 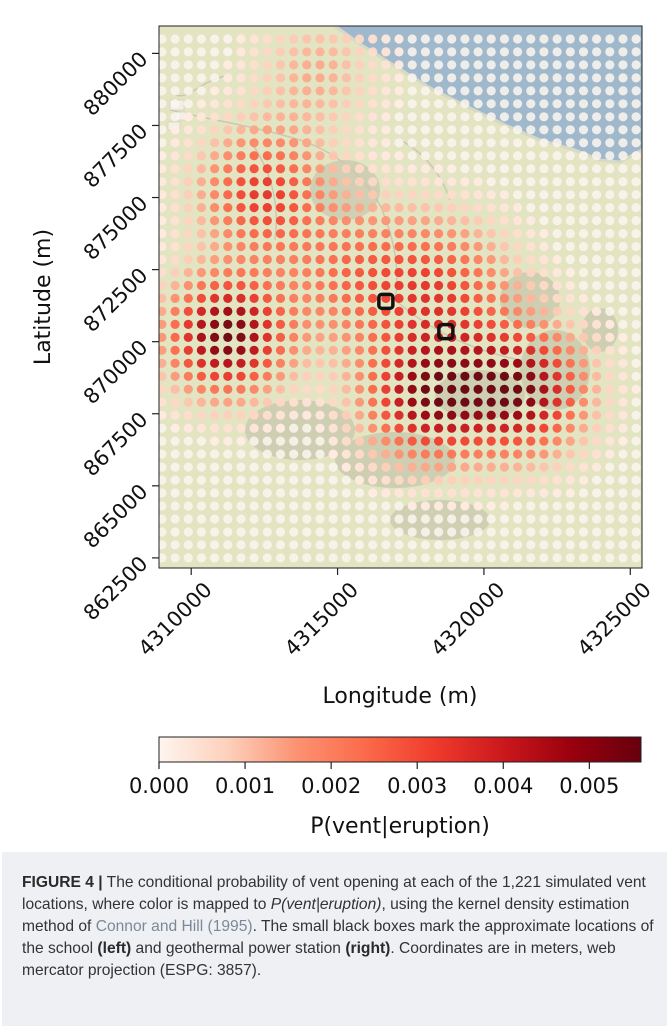 What do you see at coordinates (174, 926) in the screenshot?
I see `caption-reference-link: Connor and Hill (1995)` at bounding box center [174, 926].